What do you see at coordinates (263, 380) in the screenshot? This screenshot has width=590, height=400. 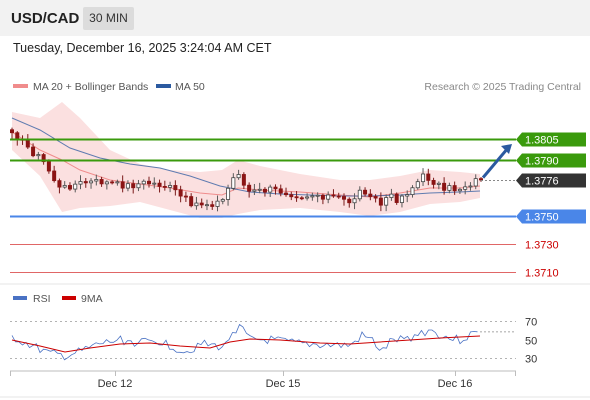 I see `x-axis-ticks: Dec 12 Dec 15 Dec 16` at bounding box center [263, 380].